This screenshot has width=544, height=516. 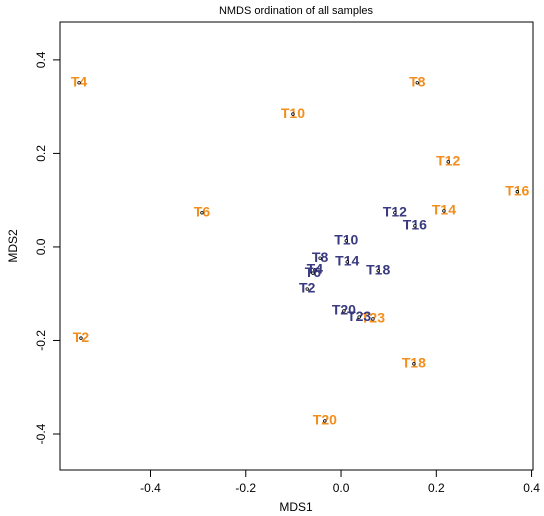 I want to click on x-tick-label: -0.2, so click(x=245, y=488).